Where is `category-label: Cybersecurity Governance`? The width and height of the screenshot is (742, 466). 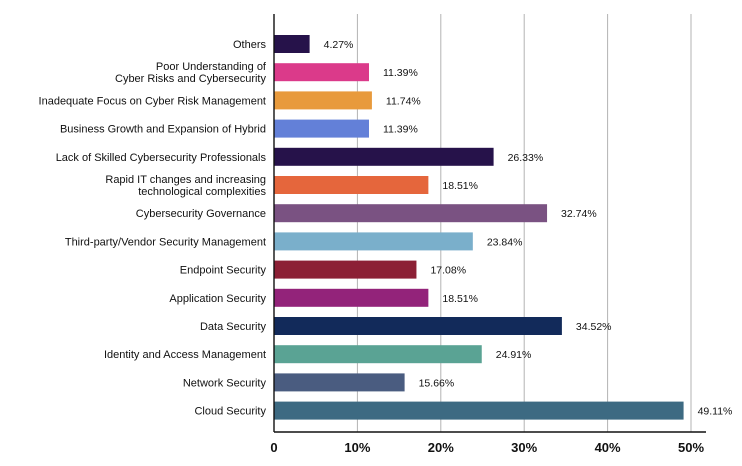 category-label: Cybersecurity Governance is located at coordinates (201, 214).